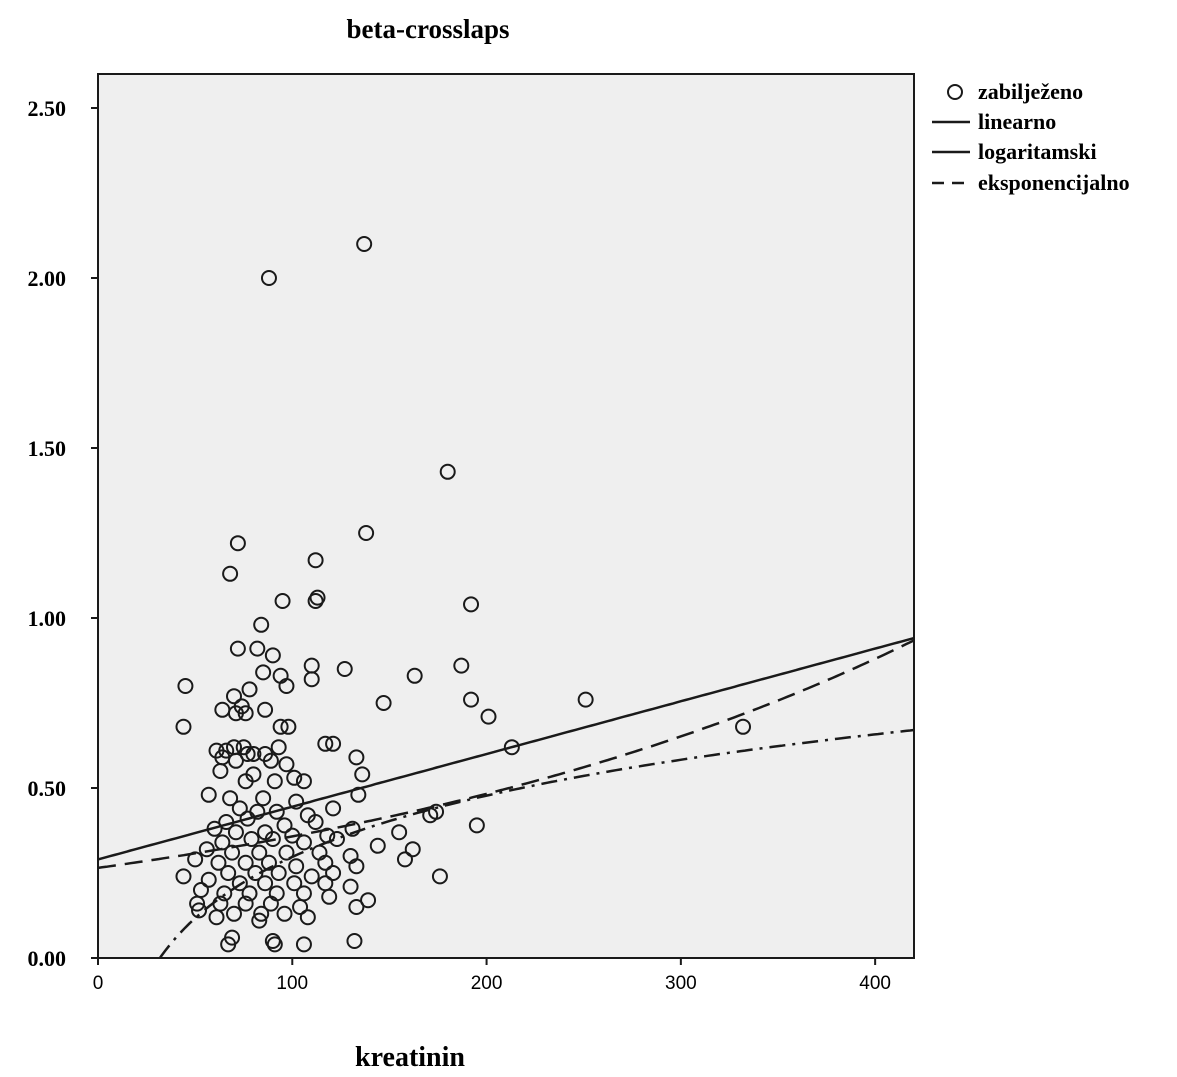 The width and height of the screenshot is (1177, 1077). Describe the element at coordinates (875, 983) in the screenshot. I see `x-tick-label: 400` at that location.